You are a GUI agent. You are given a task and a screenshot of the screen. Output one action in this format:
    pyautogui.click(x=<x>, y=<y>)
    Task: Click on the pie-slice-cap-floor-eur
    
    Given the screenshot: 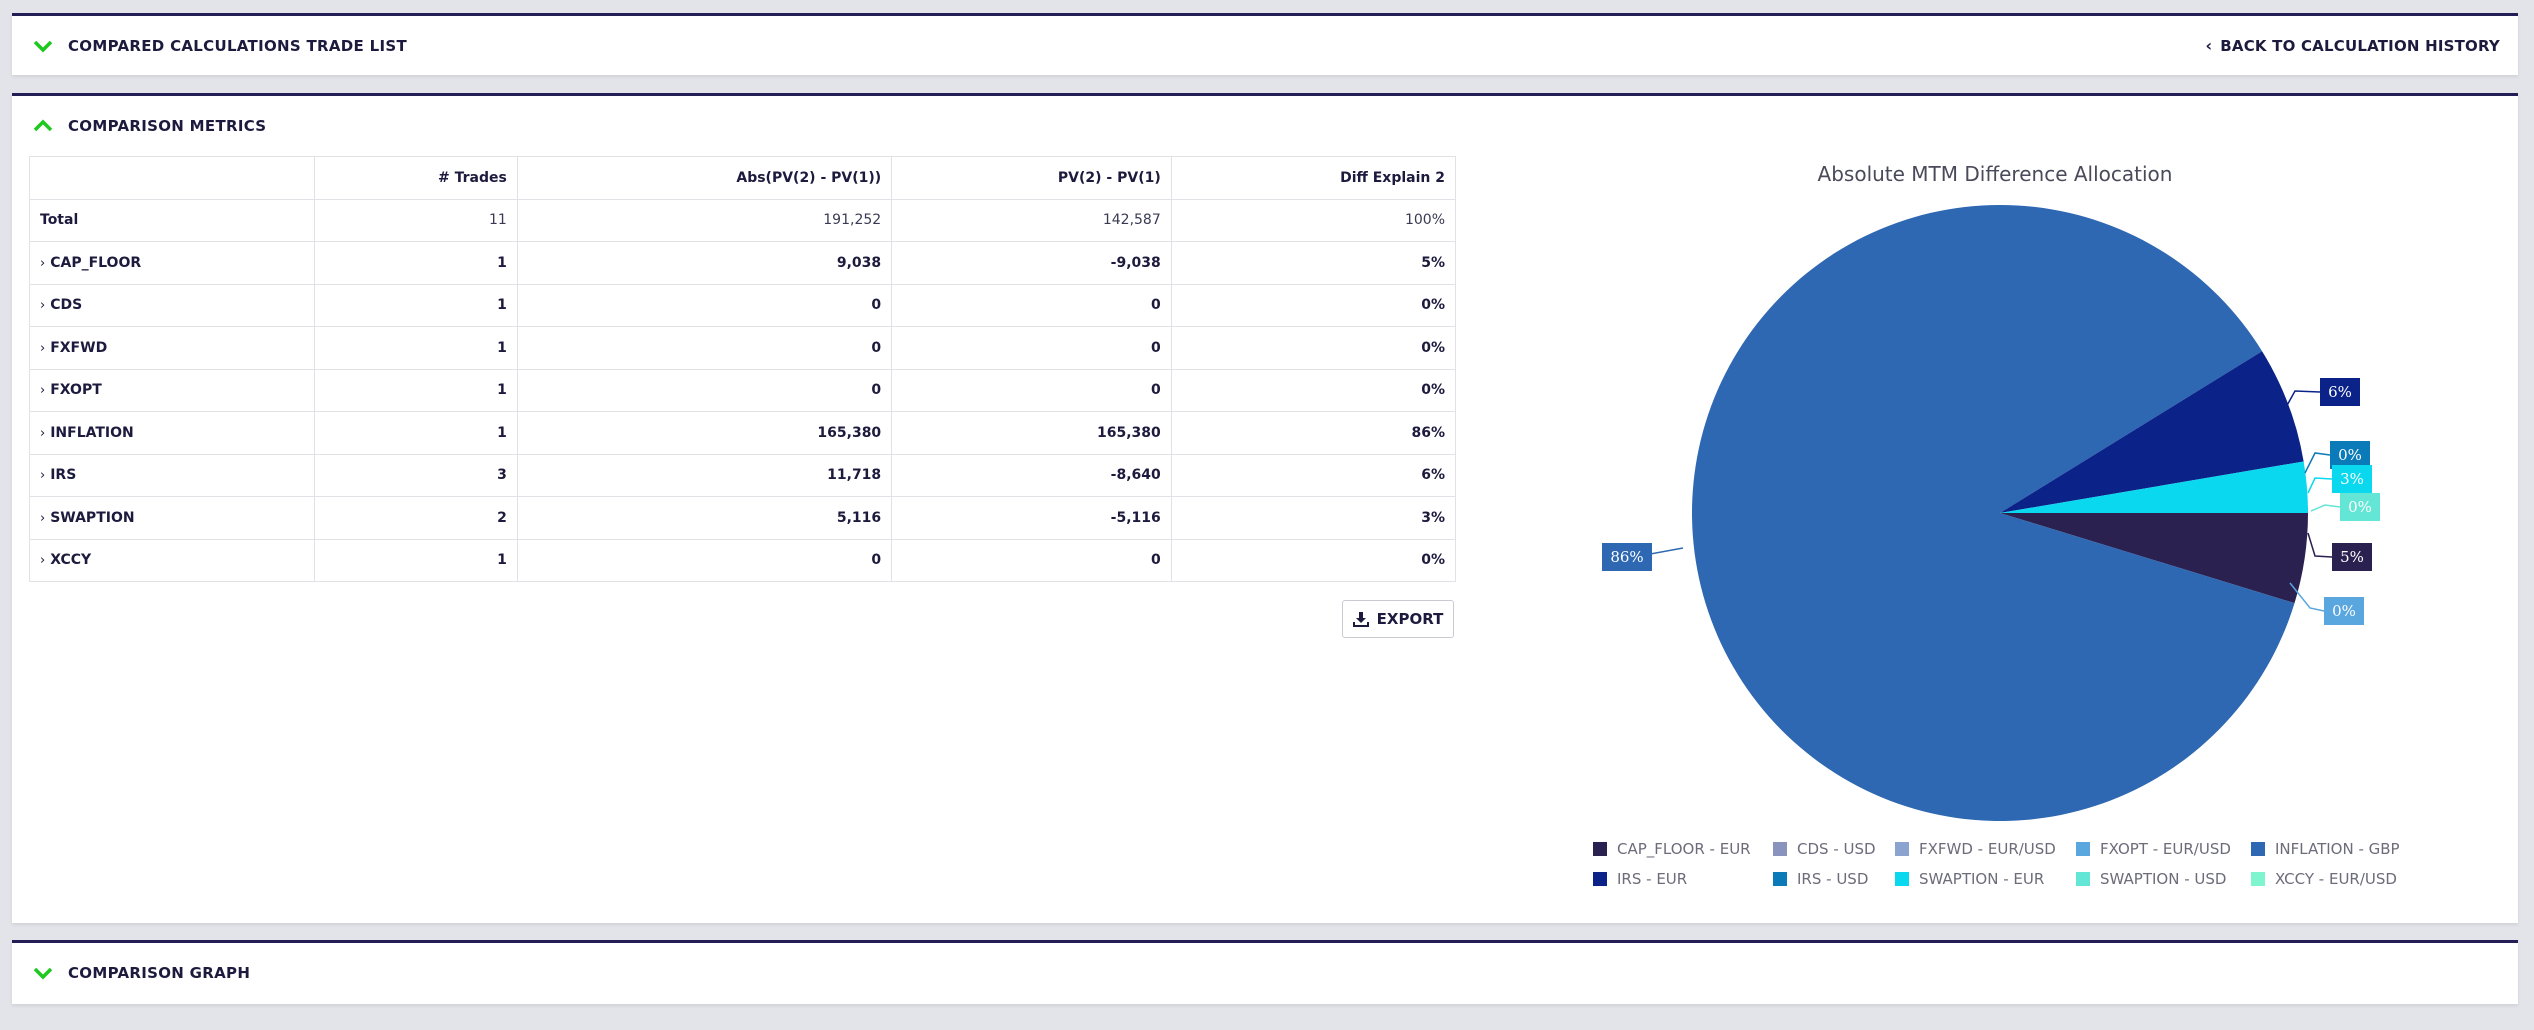 What is the action you would take?
    pyautogui.click(x=2154, y=558)
    